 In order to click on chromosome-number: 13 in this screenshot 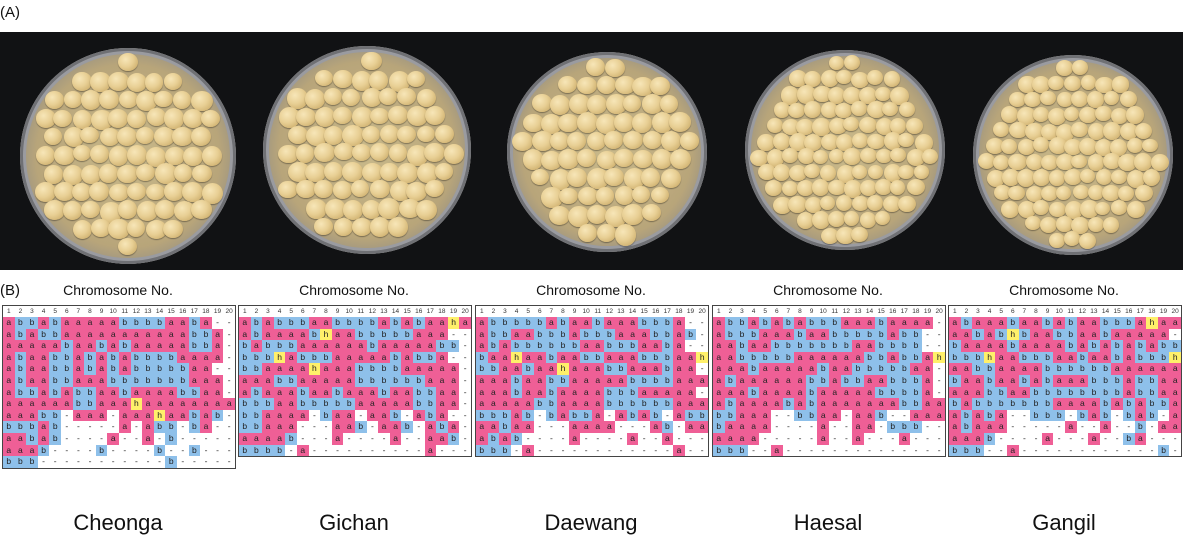, I will do `click(384, 311)`.